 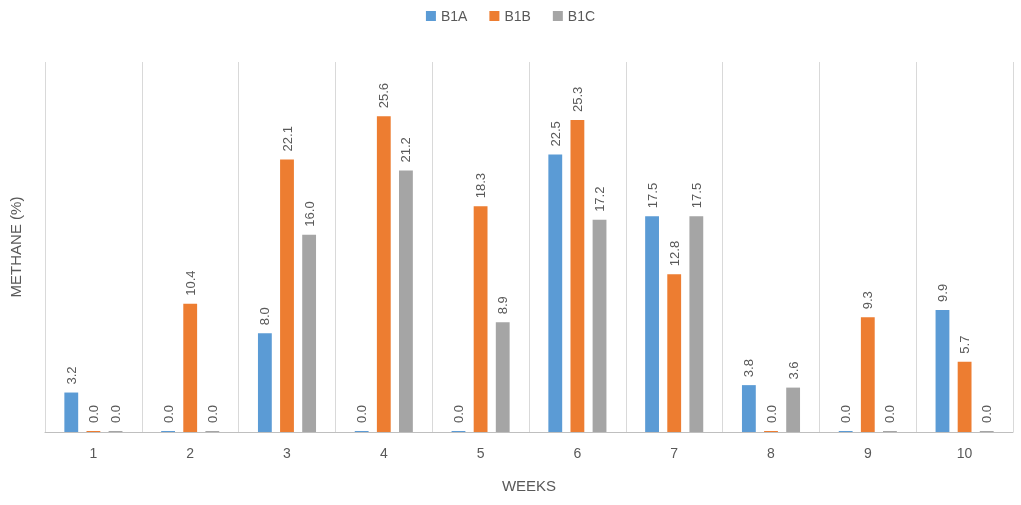 What do you see at coordinates (555, 134) in the screenshot?
I see `data-label: 22.5` at bounding box center [555, 134].